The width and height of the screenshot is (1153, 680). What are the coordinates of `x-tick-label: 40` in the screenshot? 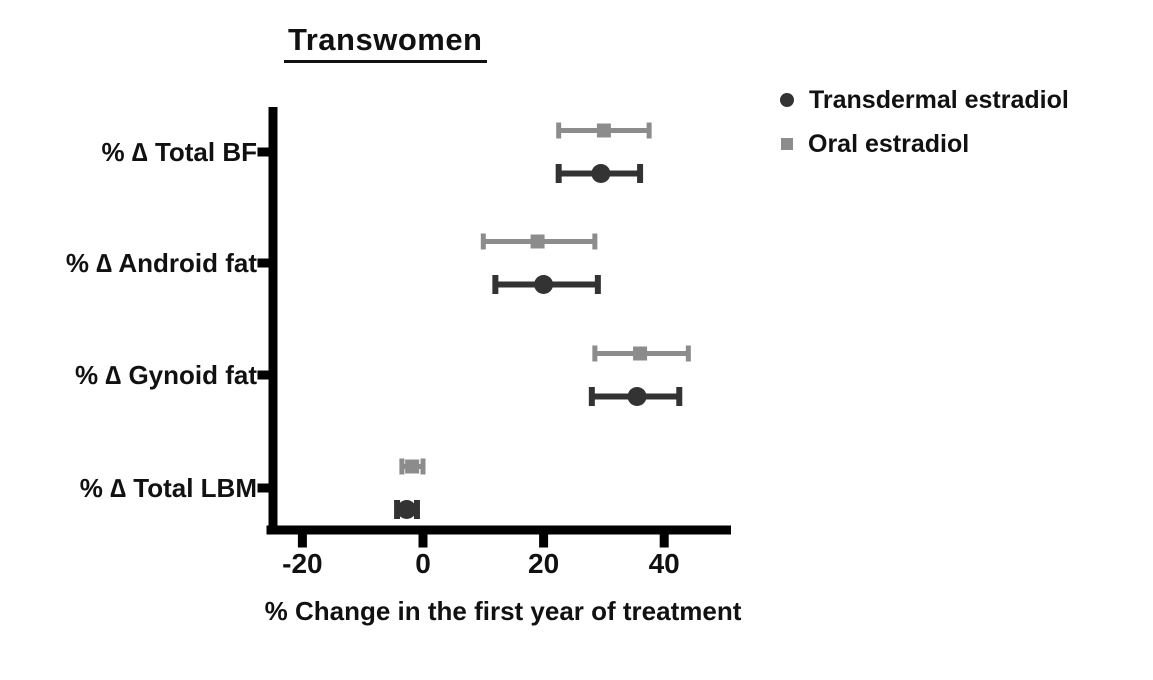 It's located at (664, 563).